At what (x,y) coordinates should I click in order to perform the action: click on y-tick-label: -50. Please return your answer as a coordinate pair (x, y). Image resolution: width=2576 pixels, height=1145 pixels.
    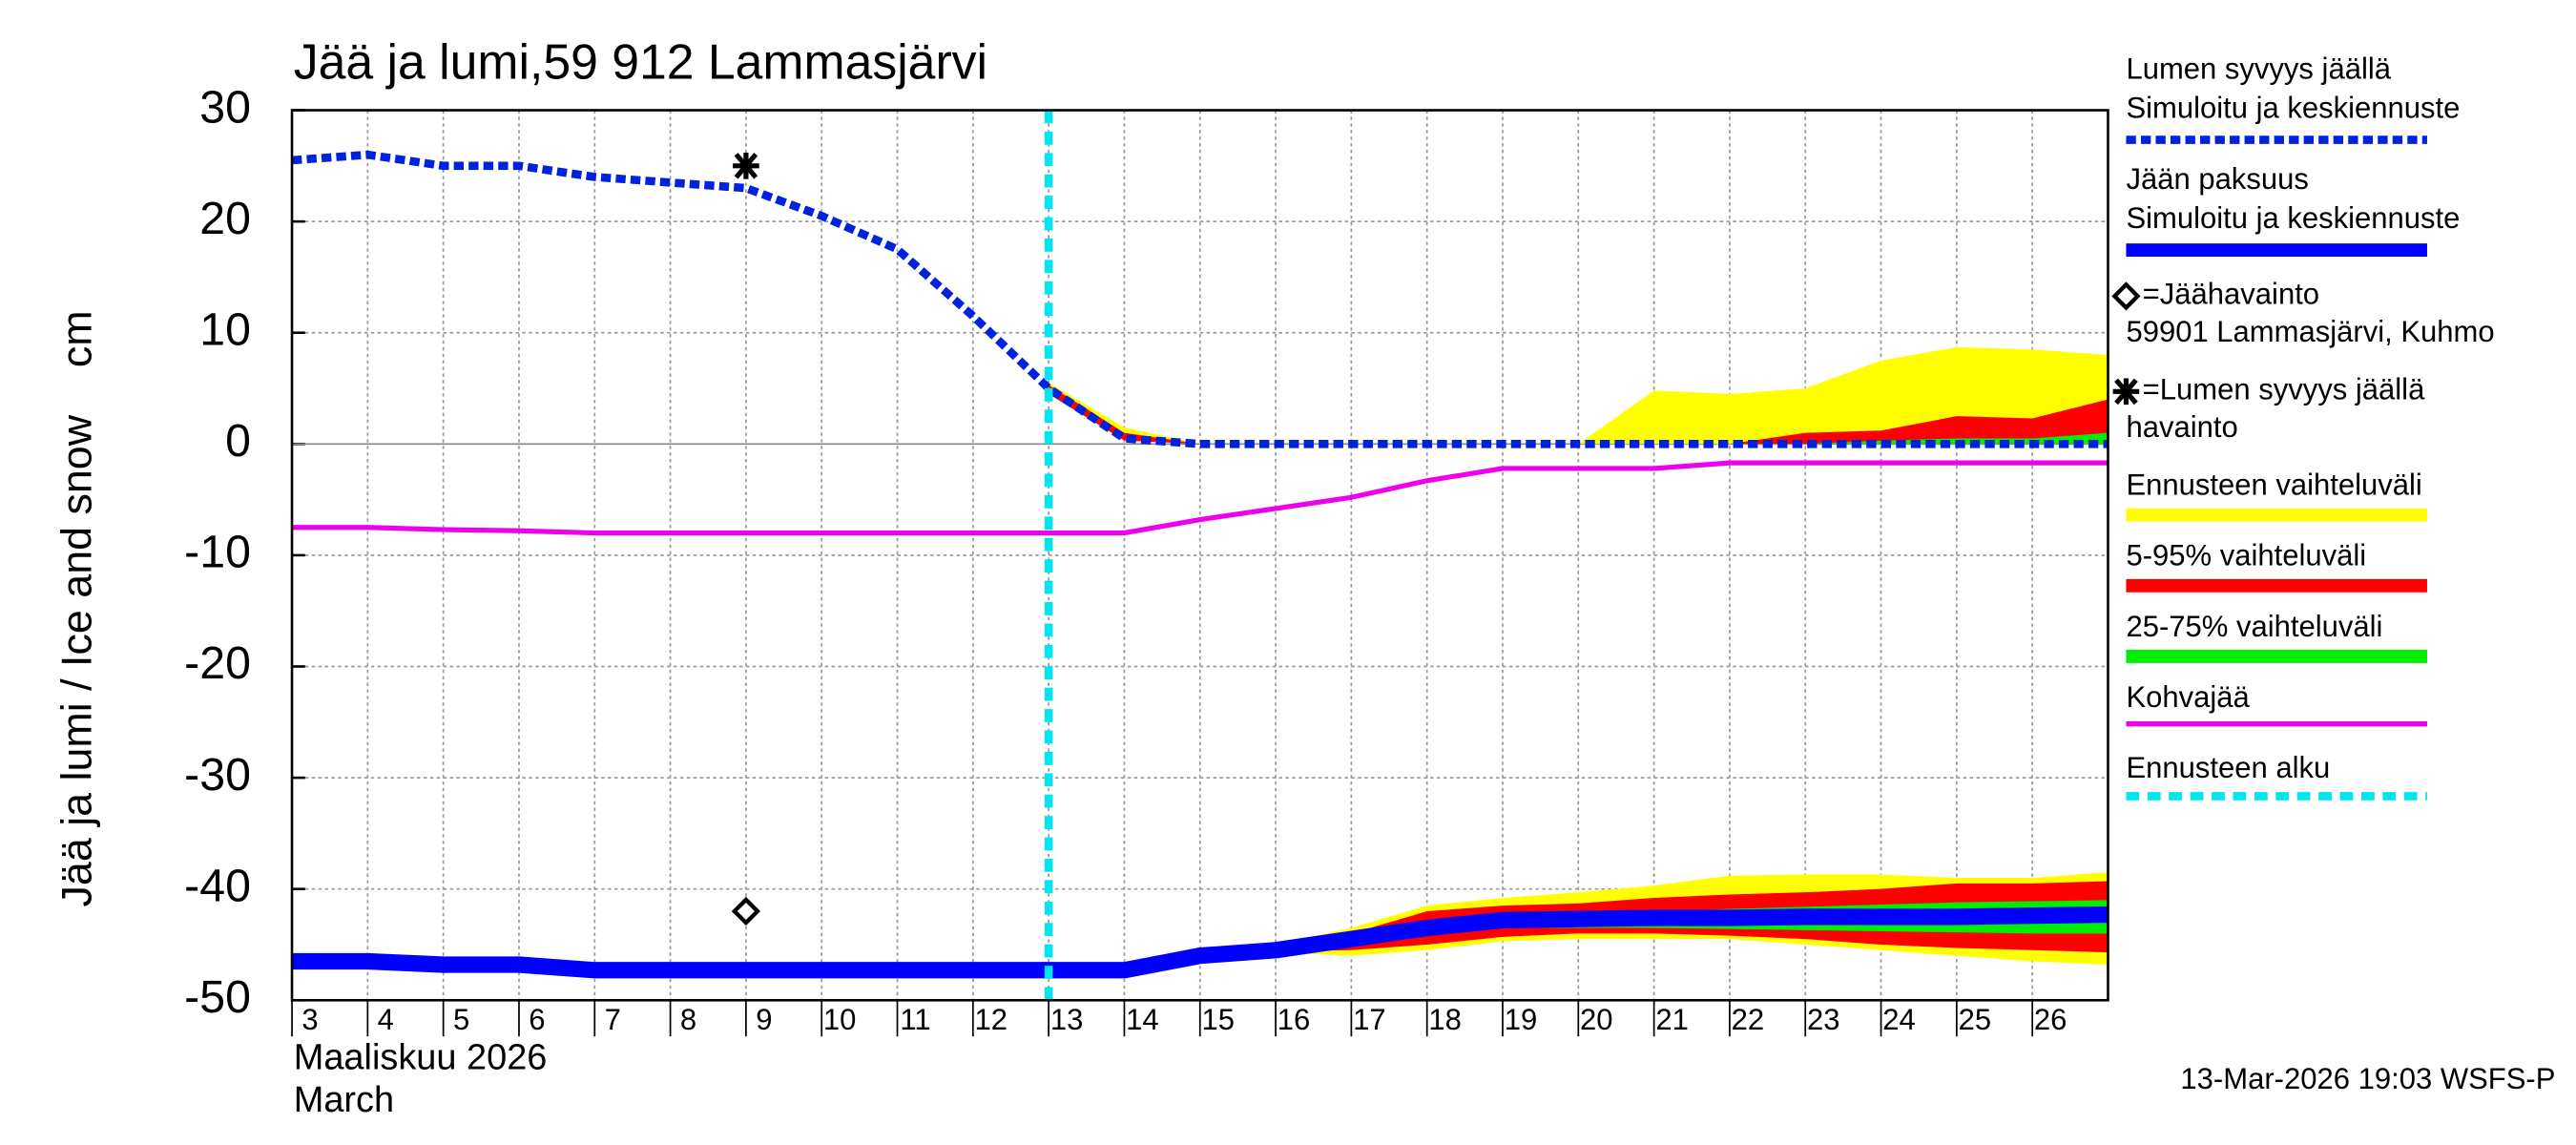
    Looking at the image, I should click on (217, 997).